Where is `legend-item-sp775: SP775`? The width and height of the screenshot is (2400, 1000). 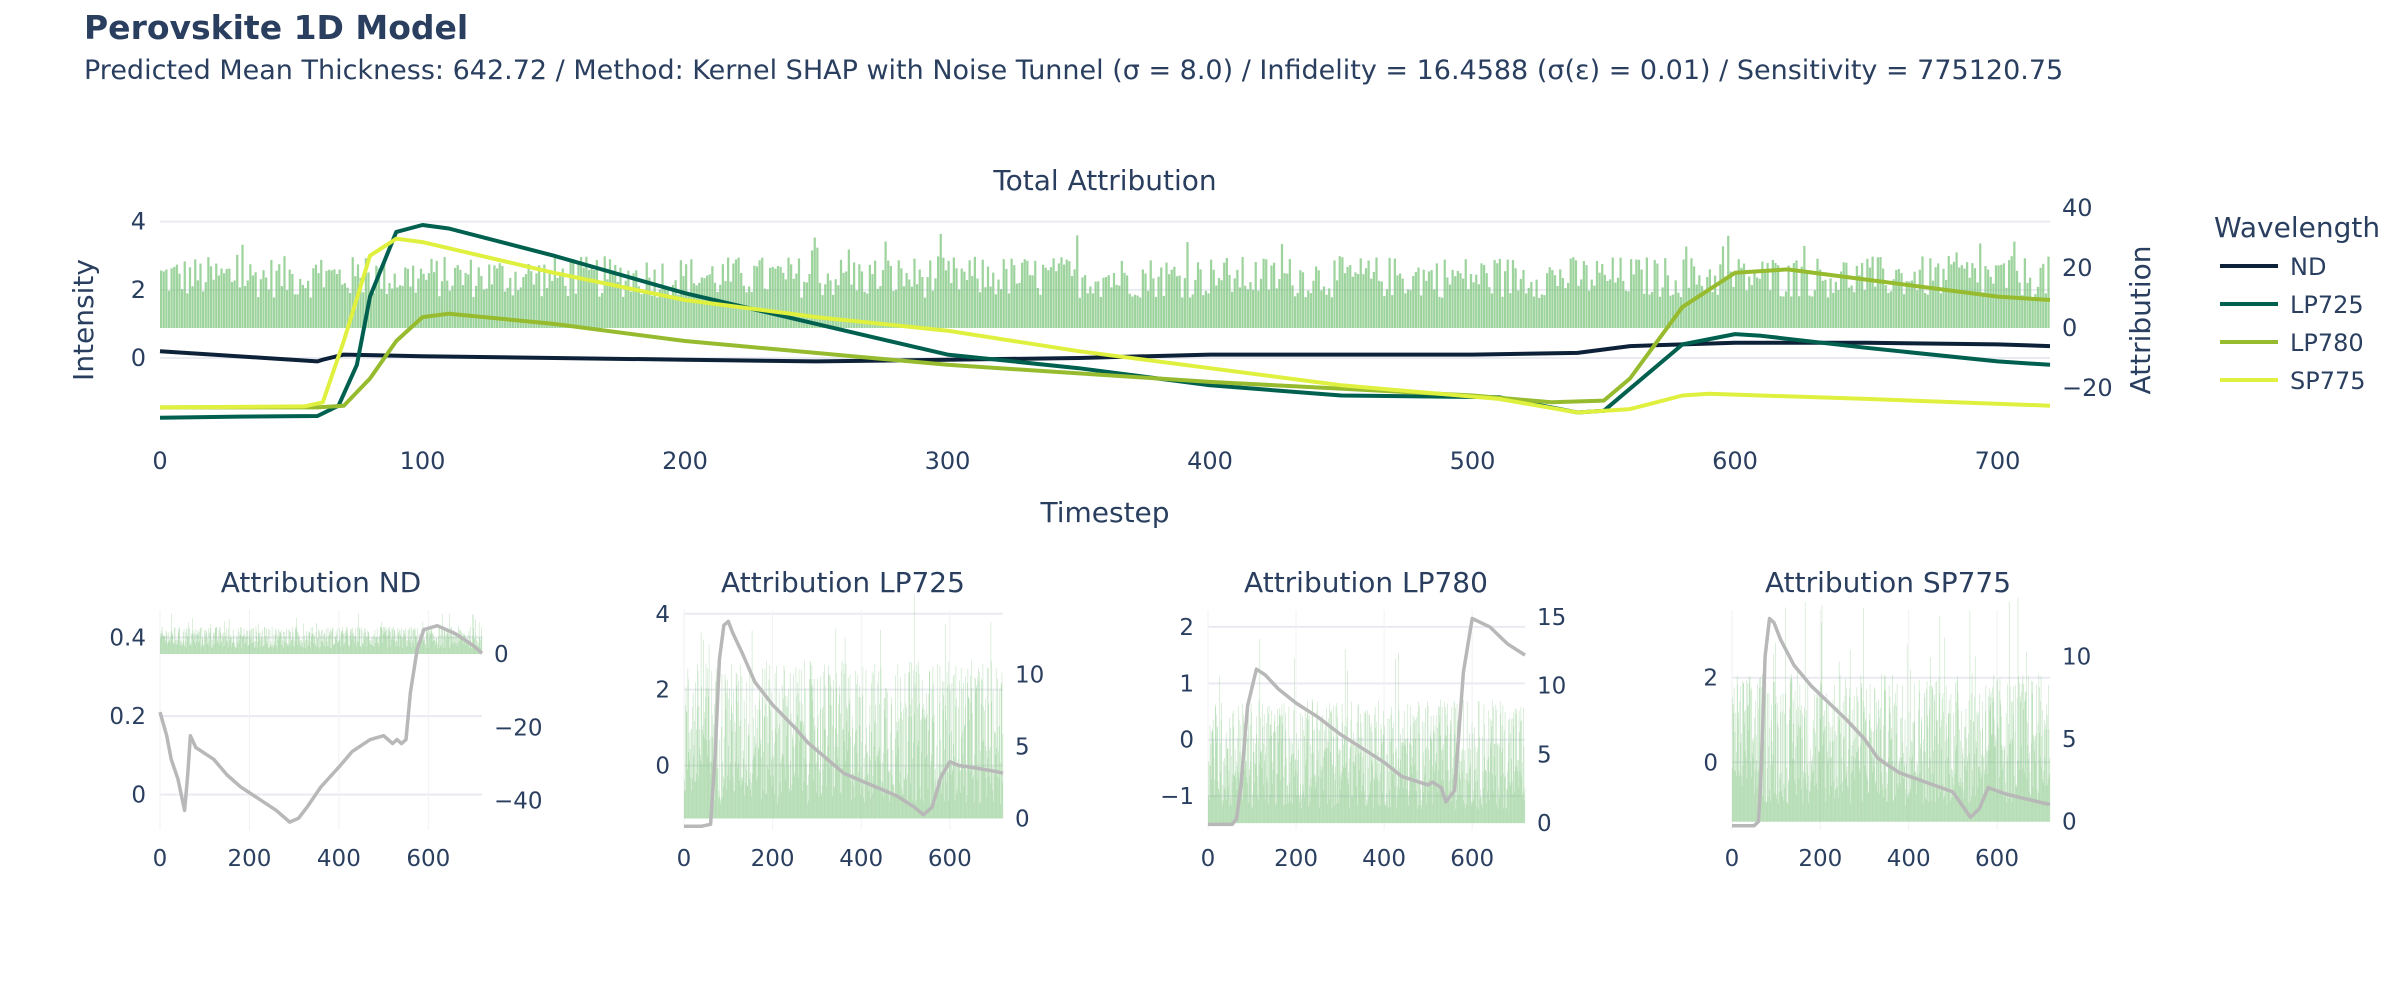 legend-item-sp775: SP775 is located at coordinates (2293, 381).